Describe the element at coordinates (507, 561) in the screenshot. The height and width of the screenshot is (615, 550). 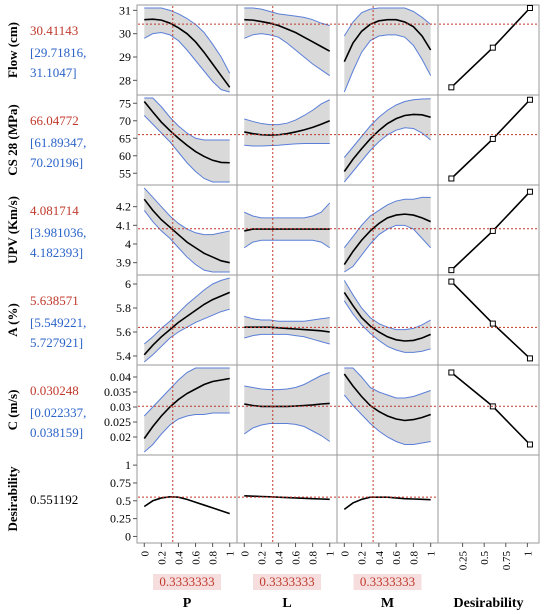
I see `x-tick-label: 0.75` at that location.